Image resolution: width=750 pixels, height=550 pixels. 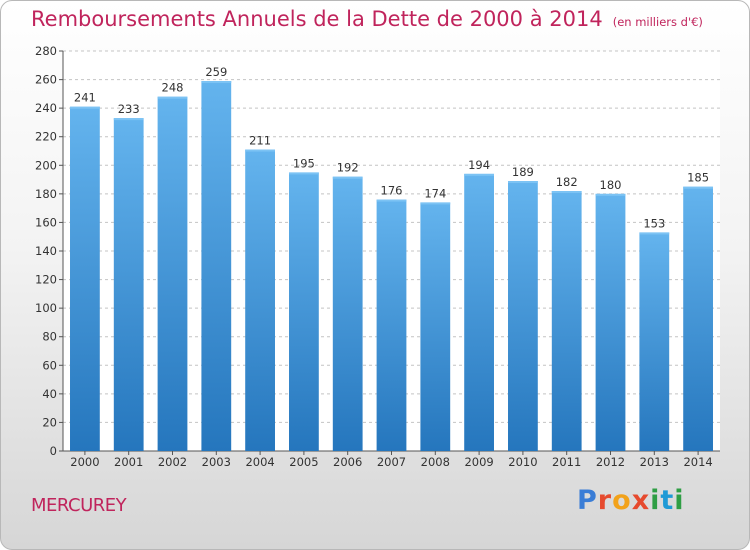 What do you see at coordinates (304, 311) in the screenshot?
I see `bar-2005` at bounding box center [304, 311].